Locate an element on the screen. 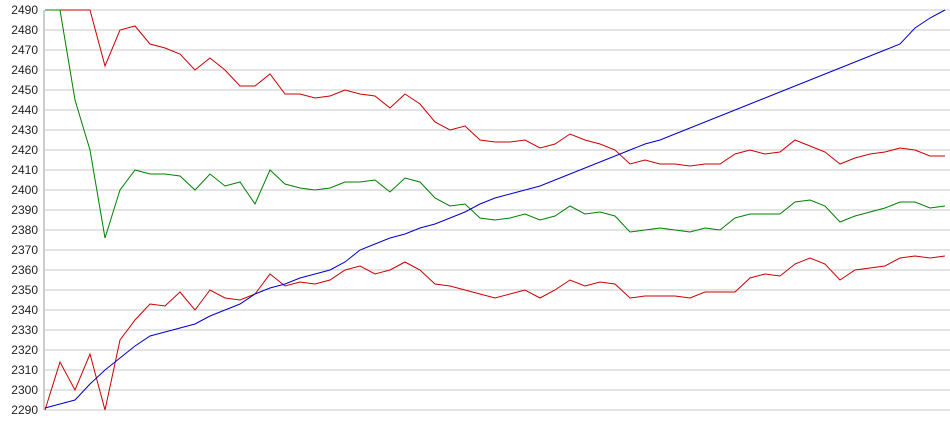 This screenshot has width=950, height=435. y-tick-label: 2470 is located at coordinates (24, 50).